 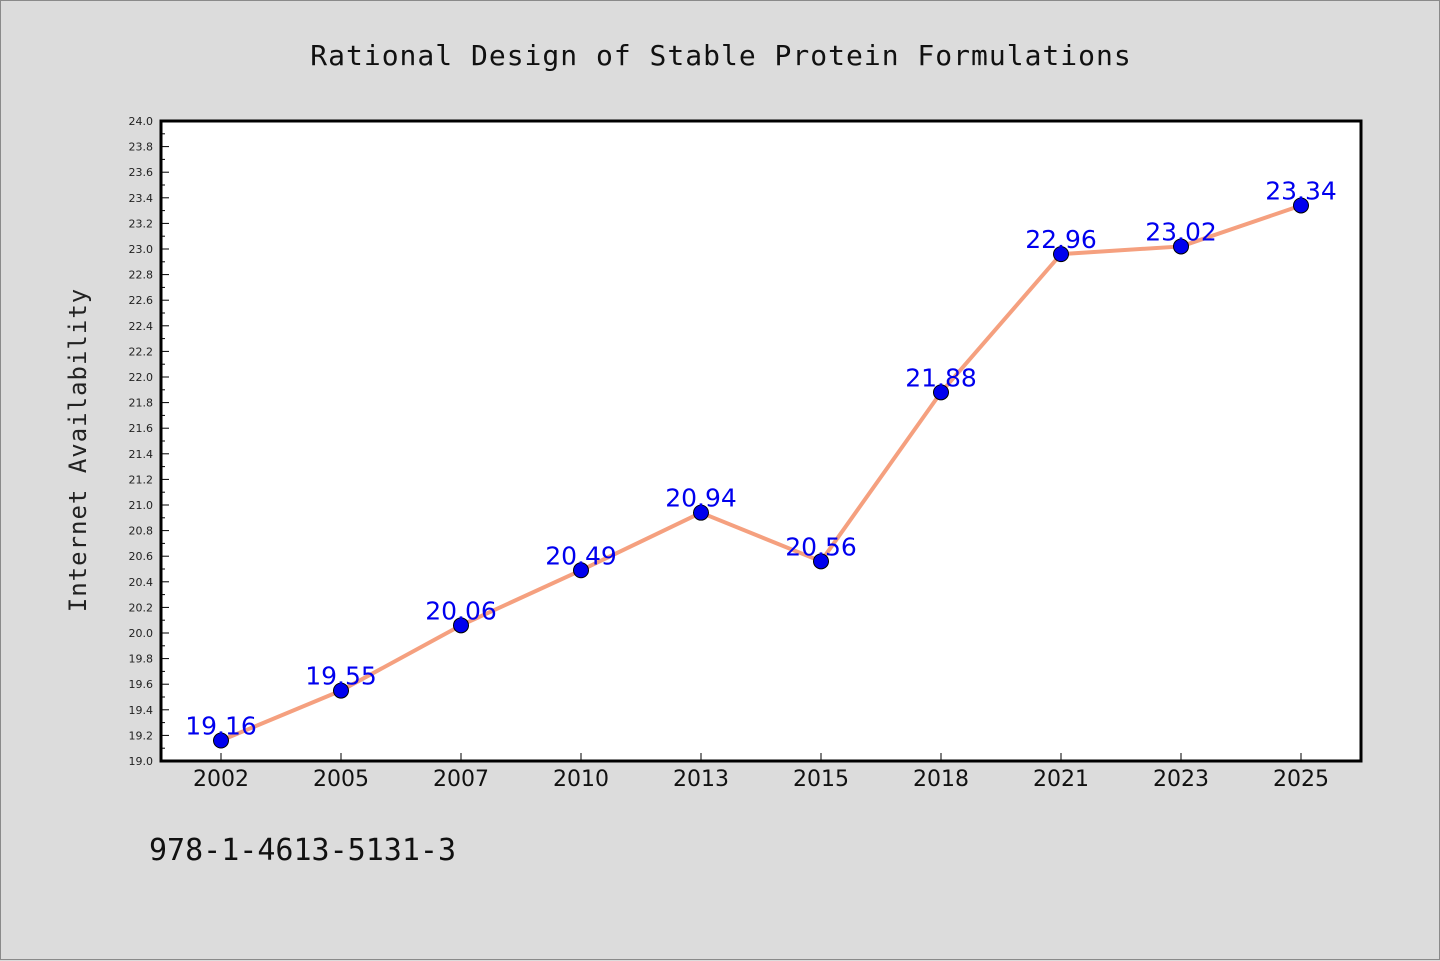 What do you see at coordinates (1181, 779) in the screenshot?
I see `x-tick-label: 2023` at bounding box center [1181, 779].